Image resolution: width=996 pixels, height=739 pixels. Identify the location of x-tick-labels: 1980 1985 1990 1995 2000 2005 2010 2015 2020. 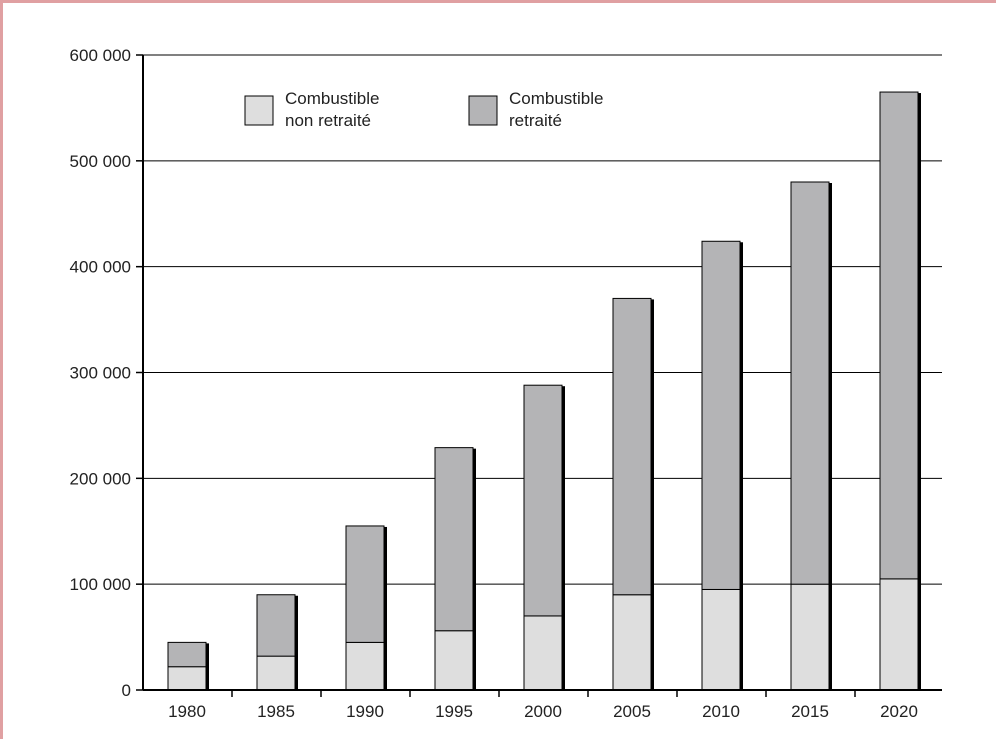
(543, 711).